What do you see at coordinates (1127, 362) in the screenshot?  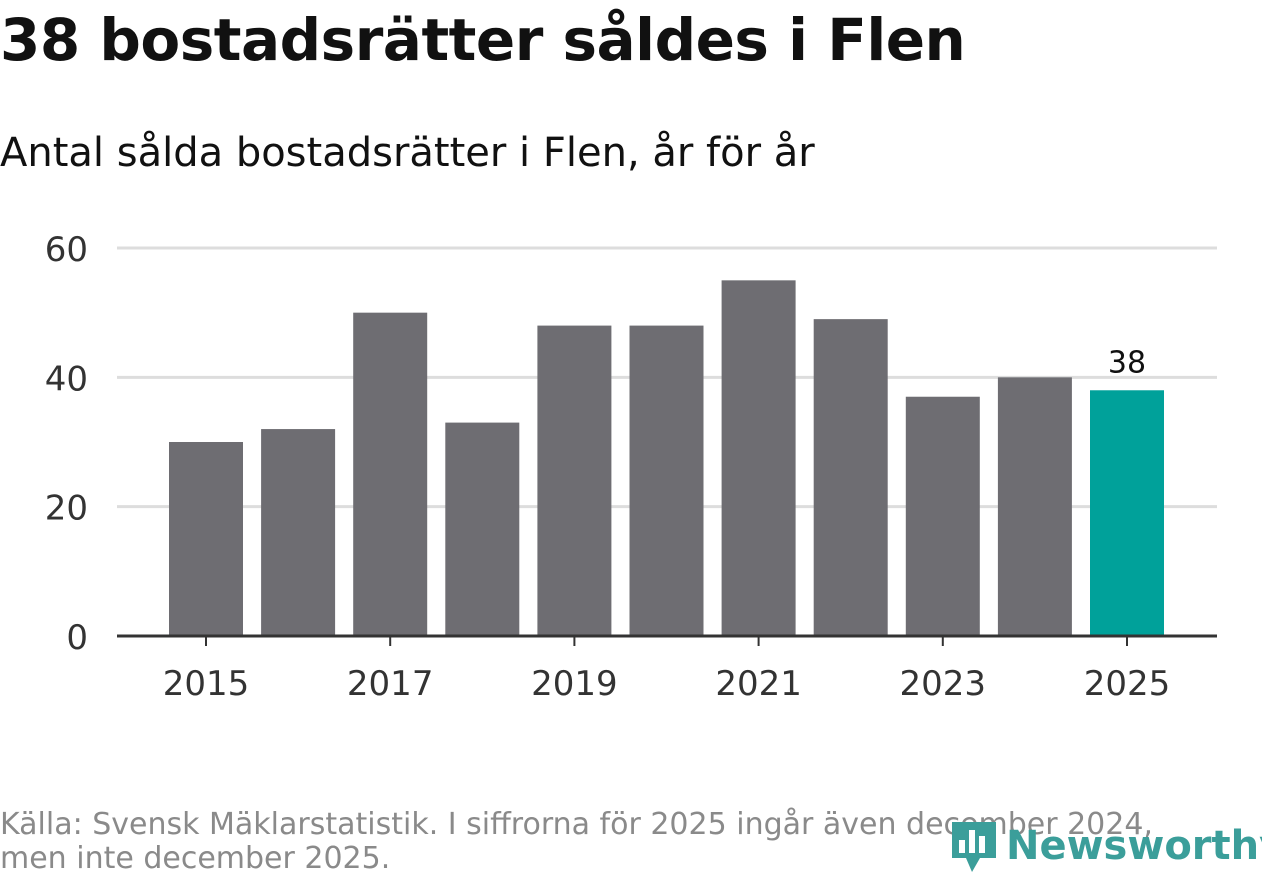 I see `data-label-2025: 38` at bounding box center [1127, 362].